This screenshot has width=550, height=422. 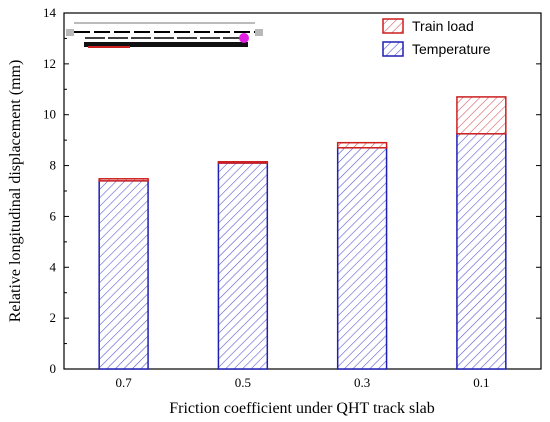 I want to click on y-tick-label: 14, so click(x=50, y=12).